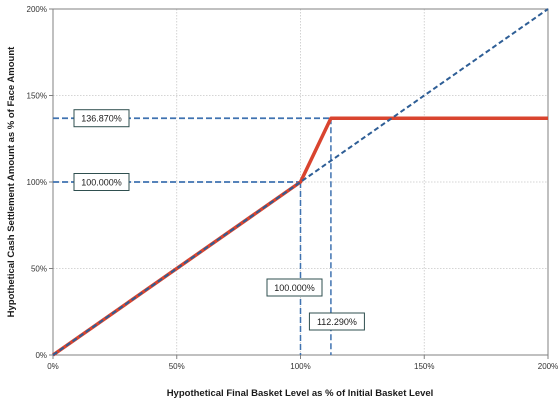 This screenshot has width=558, height=405. What do you see at coordinates (548, 366) in the screenshot?
I see `x-tick-label: 200%` at bounding box center [548, 366].